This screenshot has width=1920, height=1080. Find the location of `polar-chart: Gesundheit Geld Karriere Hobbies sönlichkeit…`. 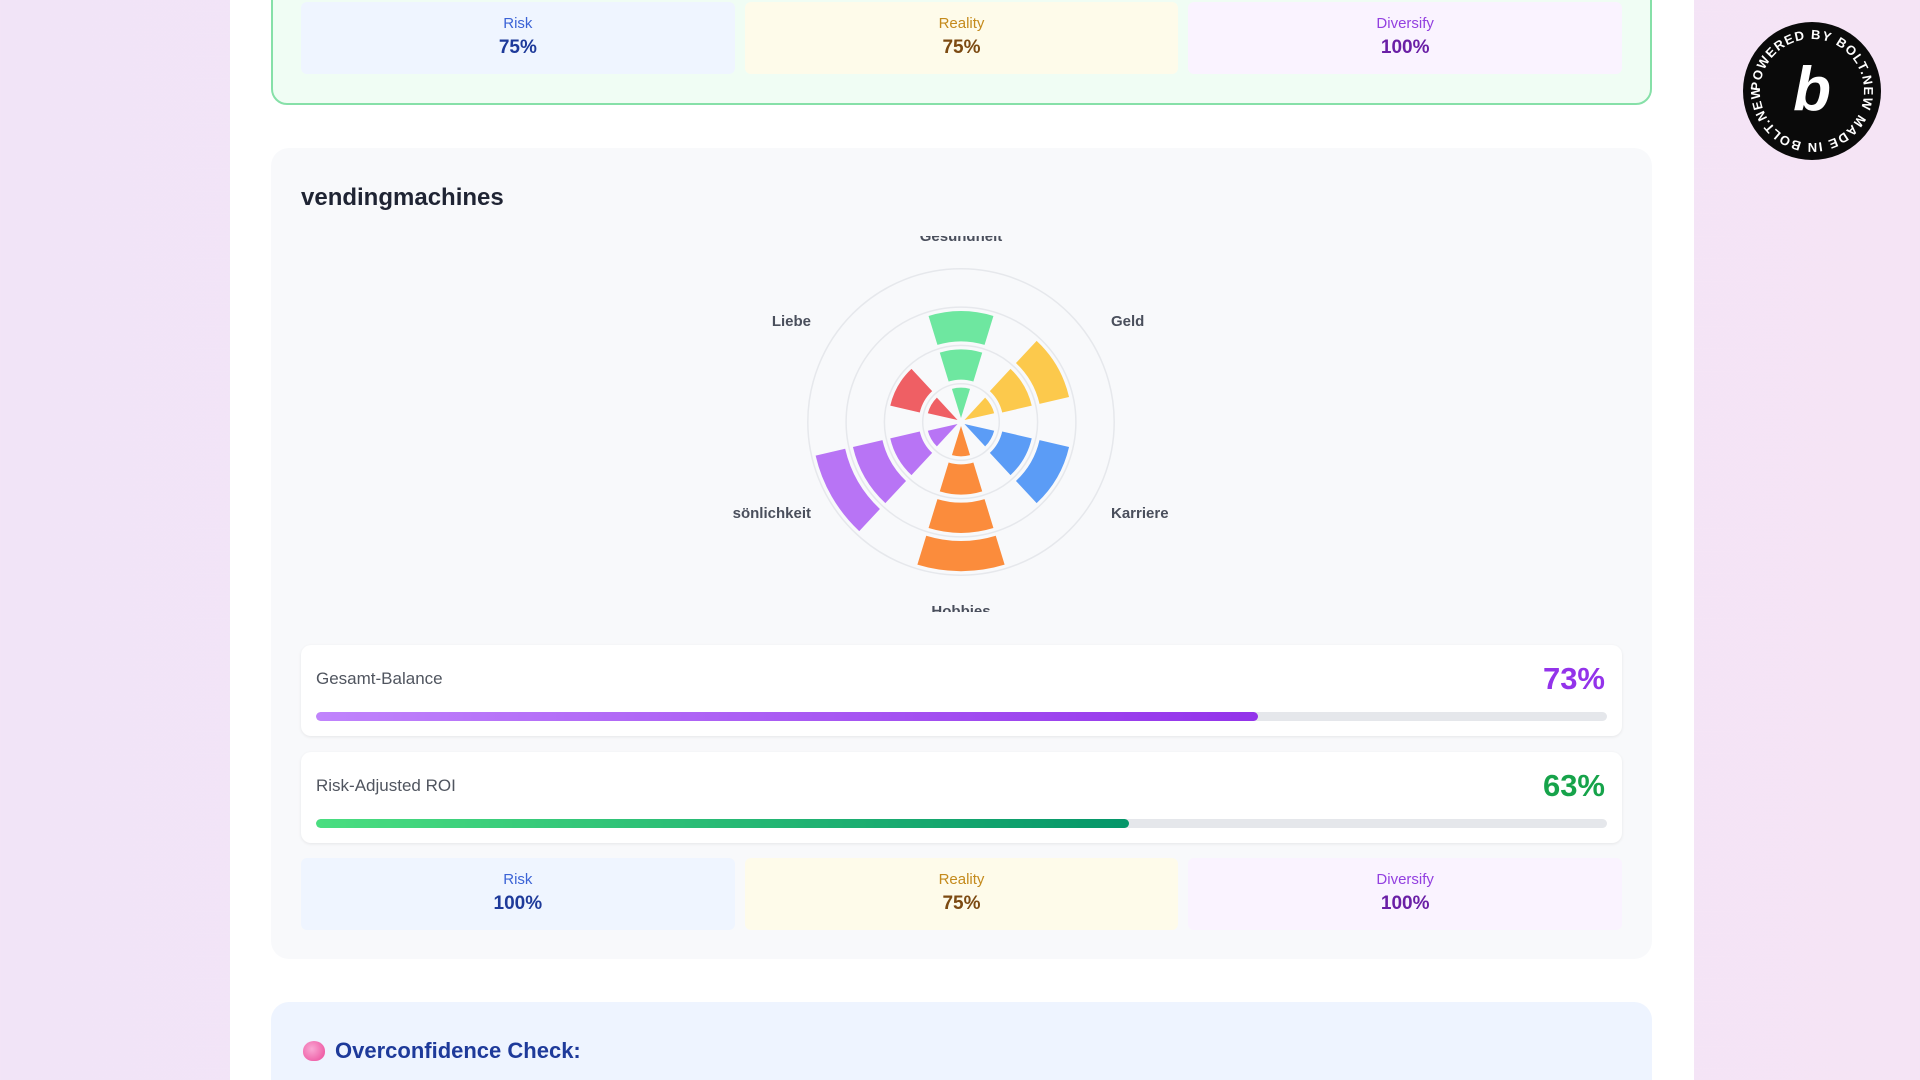

polar-chart: Gesundheit Geld Karriere Hobbies sönlichkeit… is located at coordinates (961, 423).